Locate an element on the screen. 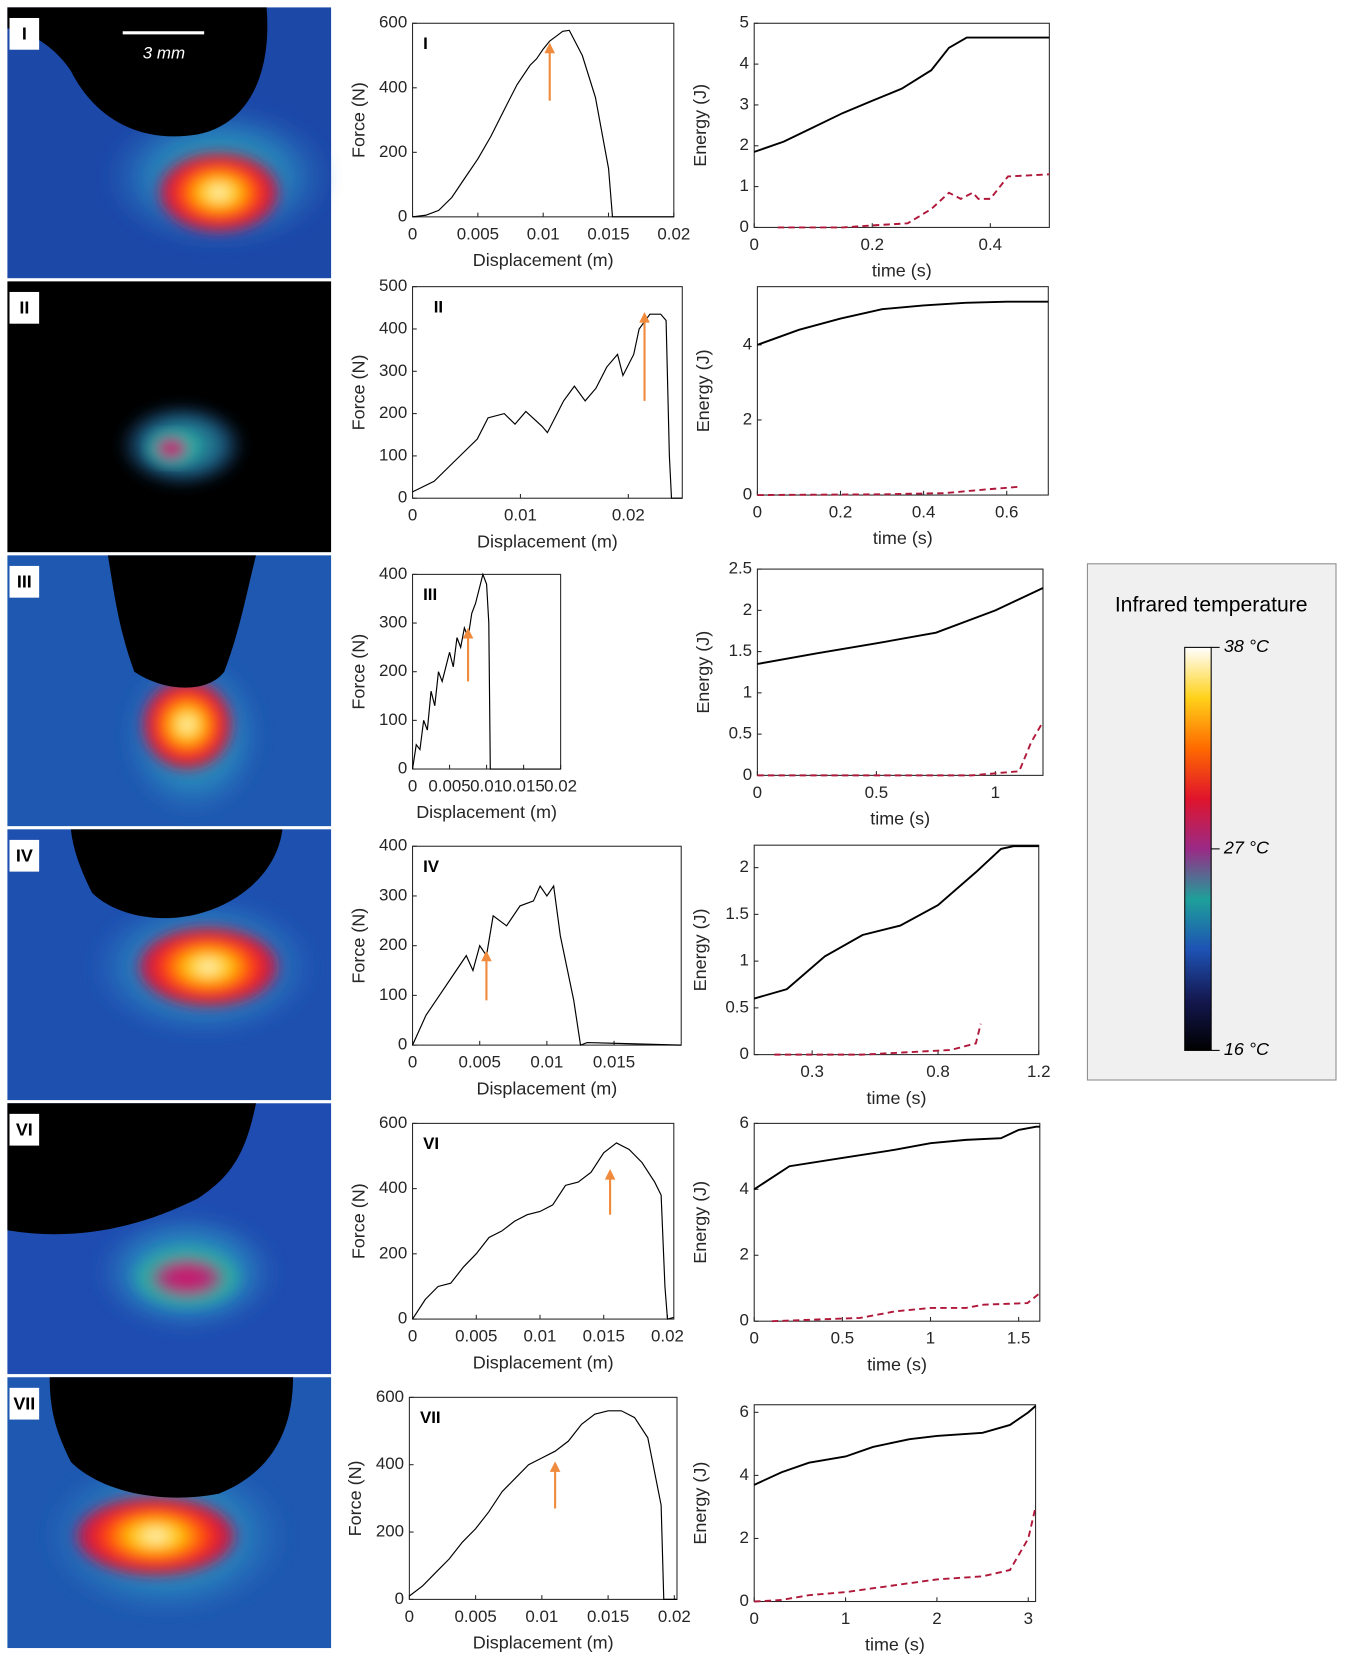  y-tick-label: 5 is located at coordinates (744, 22).